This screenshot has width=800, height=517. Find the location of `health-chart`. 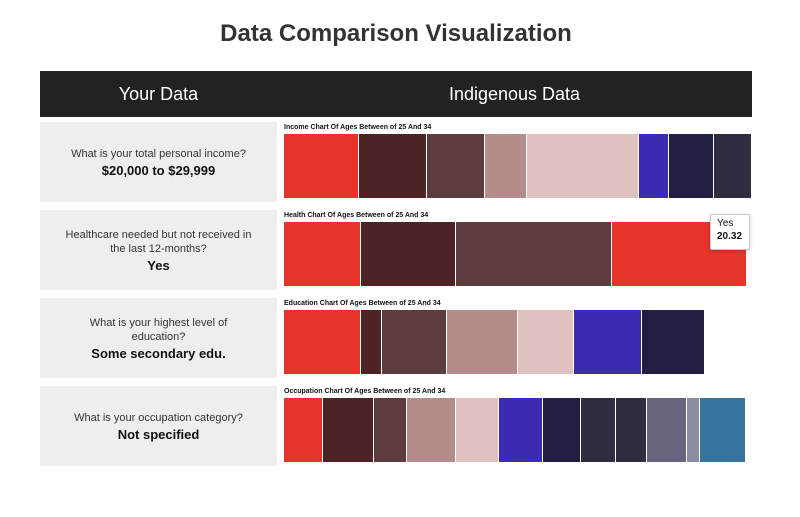

health-chart is located at coordinates (518, 254).